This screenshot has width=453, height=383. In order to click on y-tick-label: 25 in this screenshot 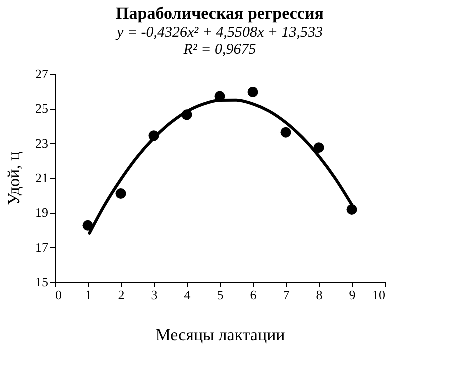, I will do `click(42, 108)`.